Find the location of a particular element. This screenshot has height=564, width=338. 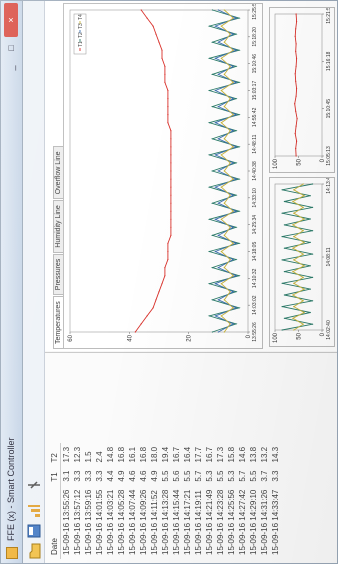

table-row: 15-09-16 13:59:16 3.3 1.5 is located at coordinates (88, 501).